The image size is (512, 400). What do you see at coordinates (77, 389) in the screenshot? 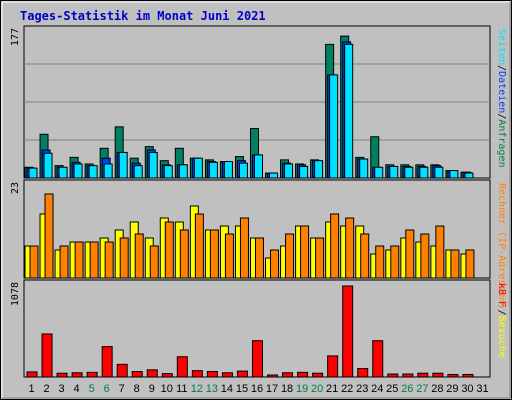
I see `x-tick-label-4: 4` at bounding box center [77, 389].